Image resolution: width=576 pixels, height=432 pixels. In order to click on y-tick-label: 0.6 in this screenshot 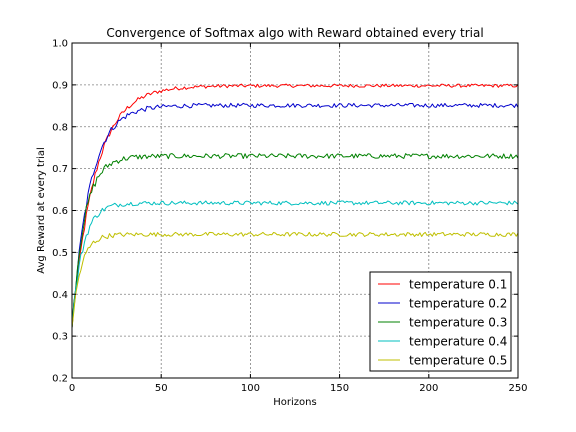, I will do `click(60, 211)`.